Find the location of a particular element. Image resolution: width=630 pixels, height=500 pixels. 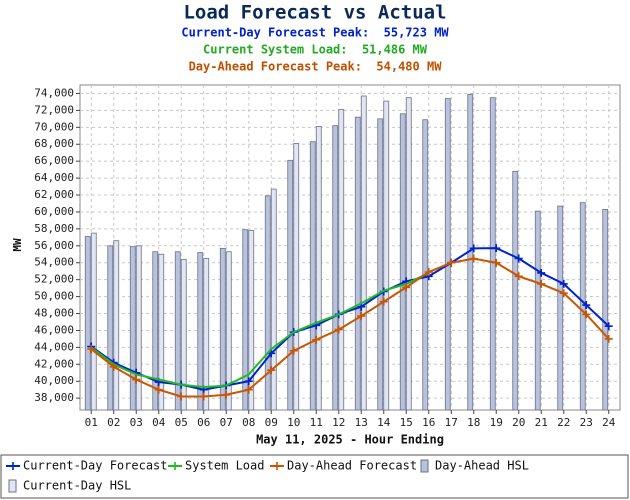

series-line is located at coordinates (260, 330).